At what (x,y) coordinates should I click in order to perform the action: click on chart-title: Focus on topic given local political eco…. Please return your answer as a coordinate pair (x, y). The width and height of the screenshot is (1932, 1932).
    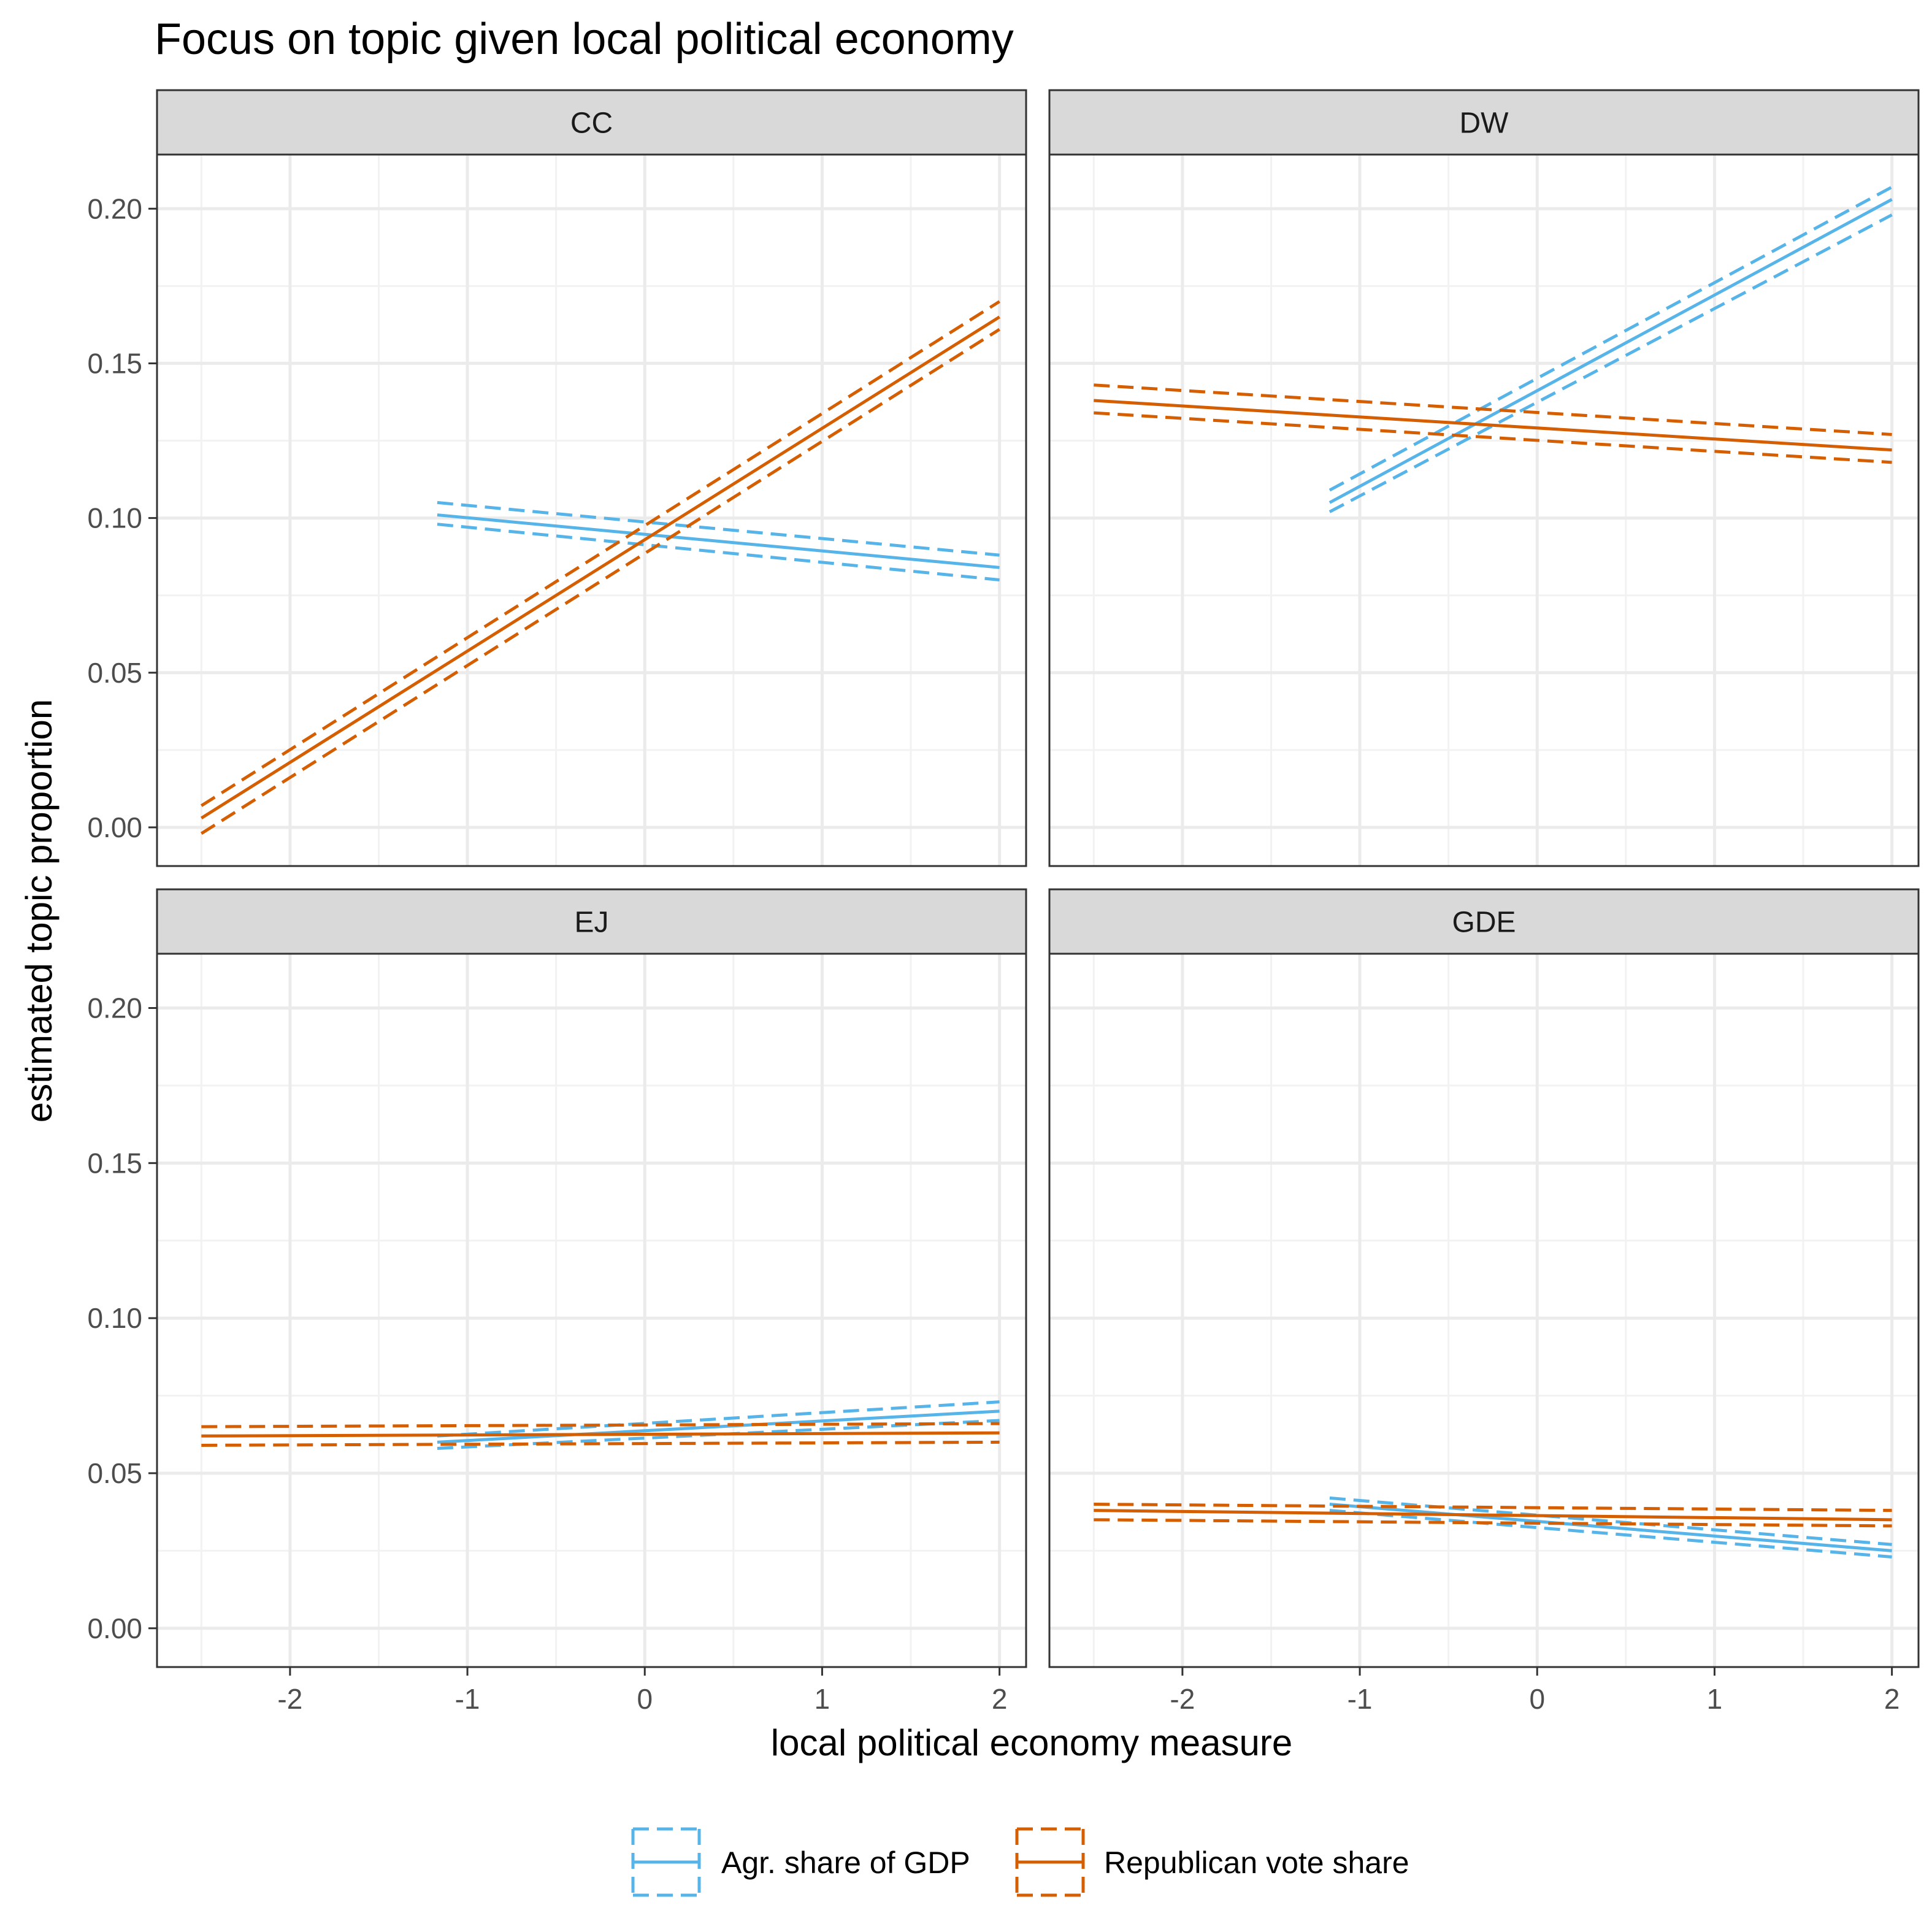
    Looking at the image, I should click on (584, 39).